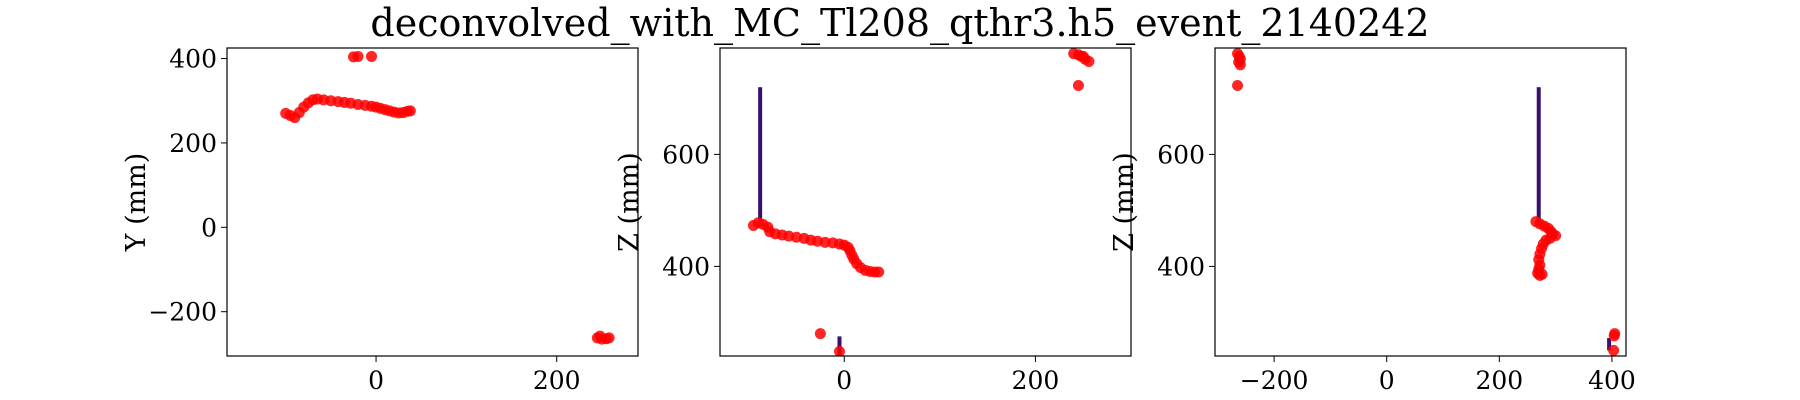 This screenshot has width=1800, height=400. Describe the element at coordinates (686, 154) in the screenshot. I see `panel-xz-ytick-label-1: 600` at that location.